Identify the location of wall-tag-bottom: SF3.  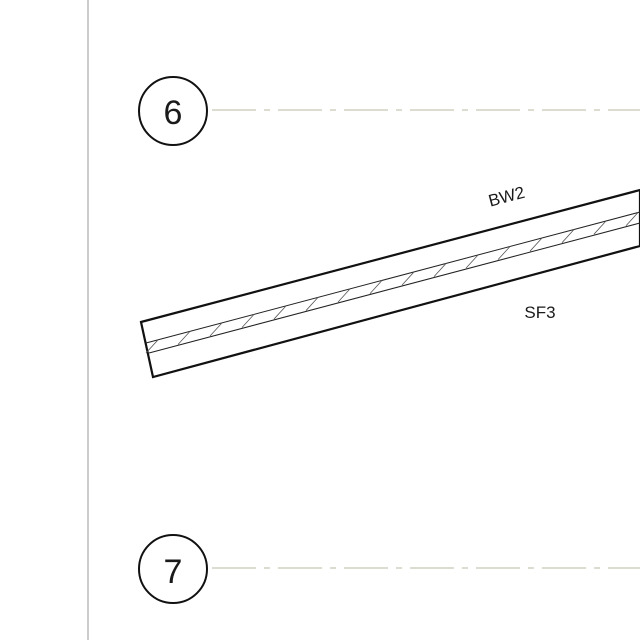
(539, 312).